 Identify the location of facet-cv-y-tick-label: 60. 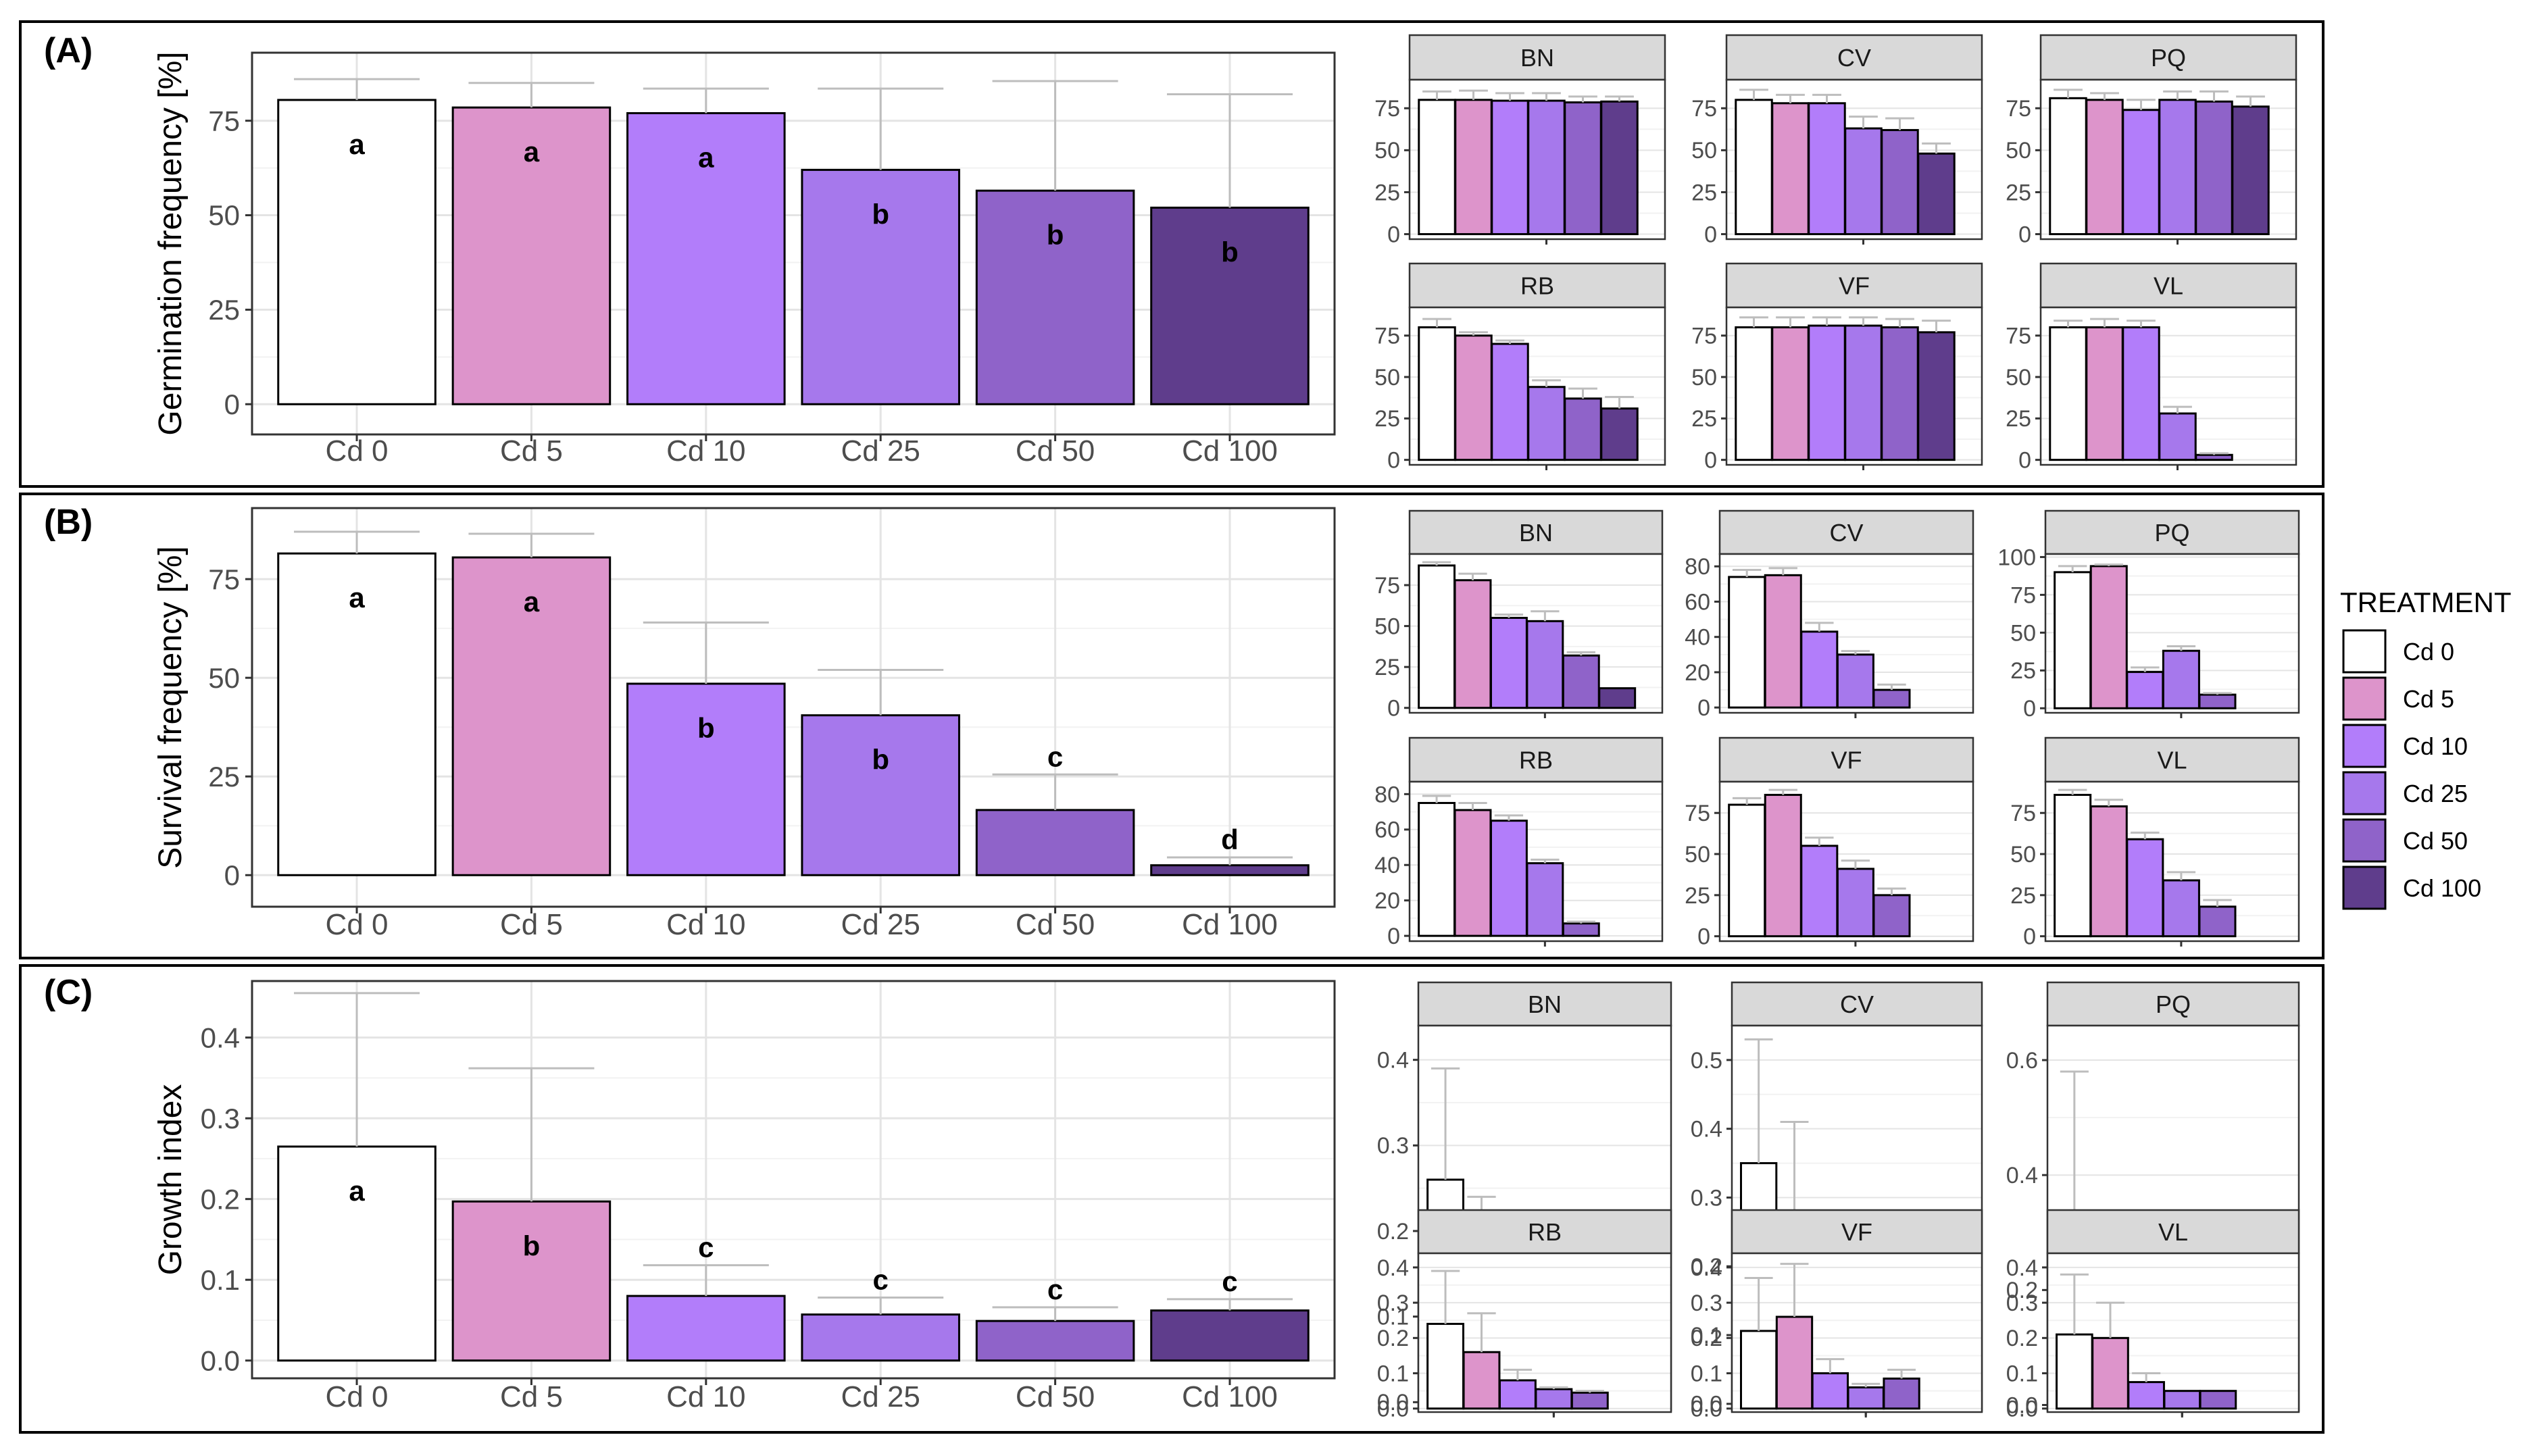
(1698, 602).